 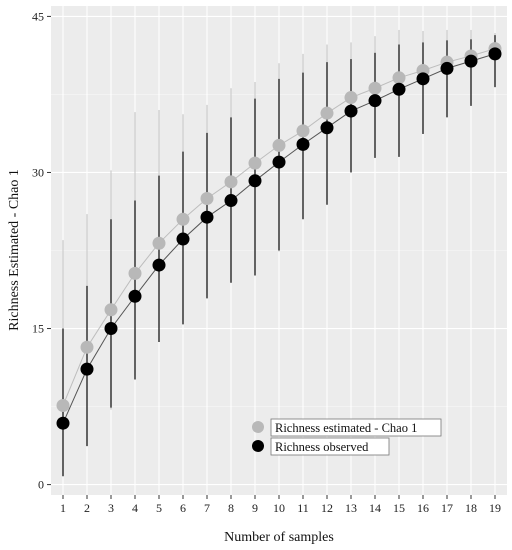 I want to click on x-tick-label: 1, so click(x=63, y=508).